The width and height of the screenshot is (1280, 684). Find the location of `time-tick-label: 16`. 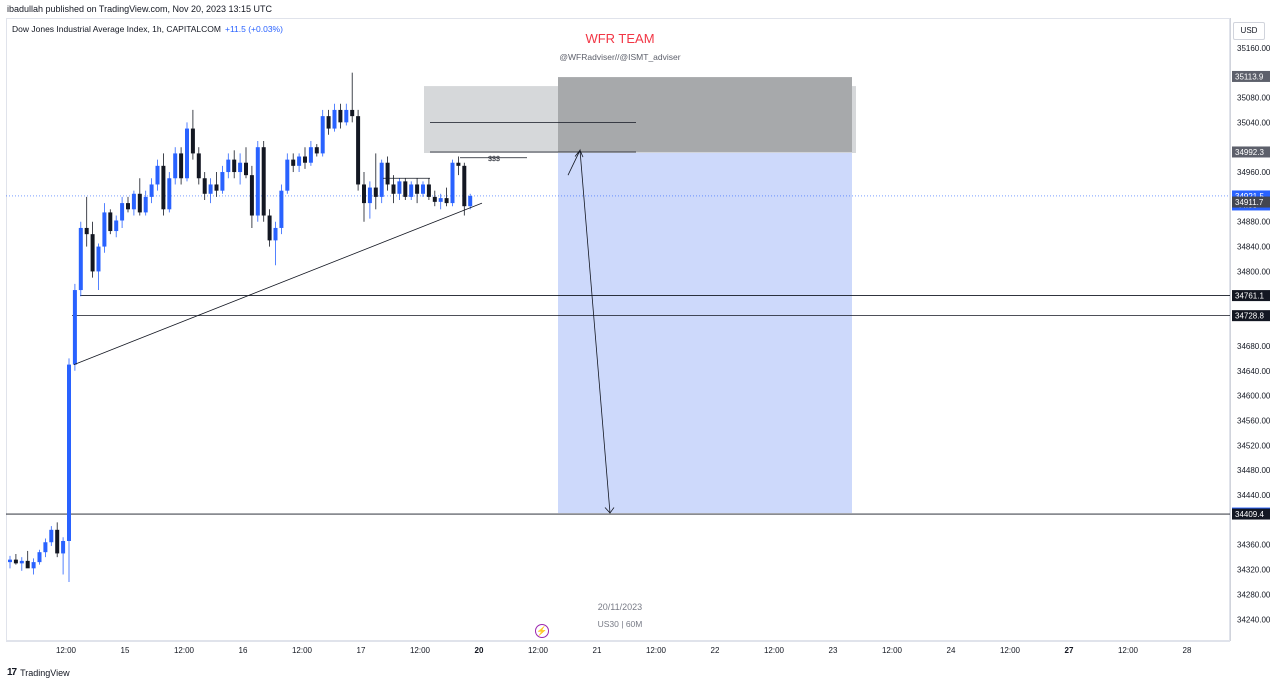

time-tick-label: 16 is located at coordinates (243, 650).